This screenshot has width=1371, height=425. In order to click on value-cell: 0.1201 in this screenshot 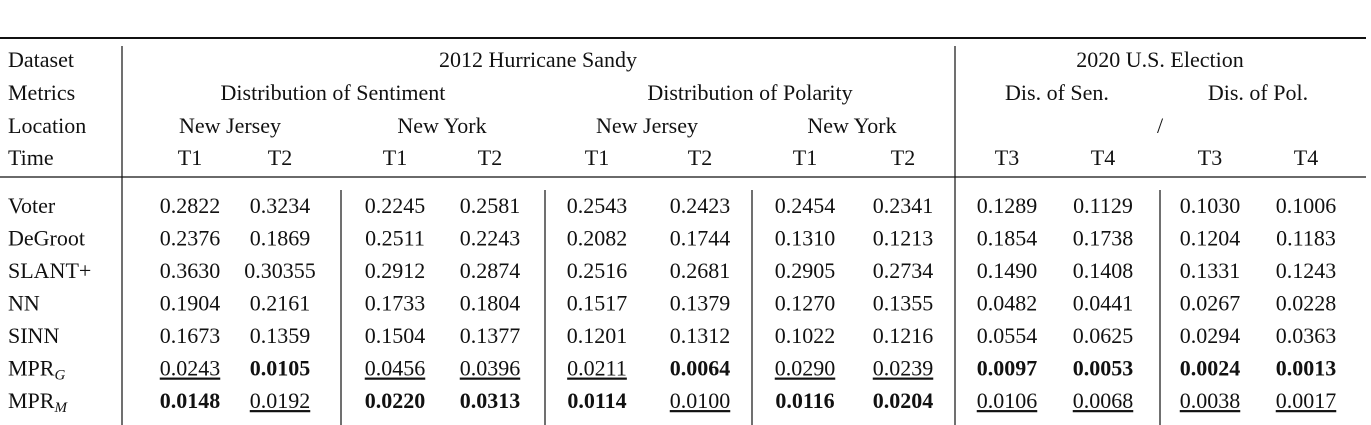, I will do `click(597, 335)`.